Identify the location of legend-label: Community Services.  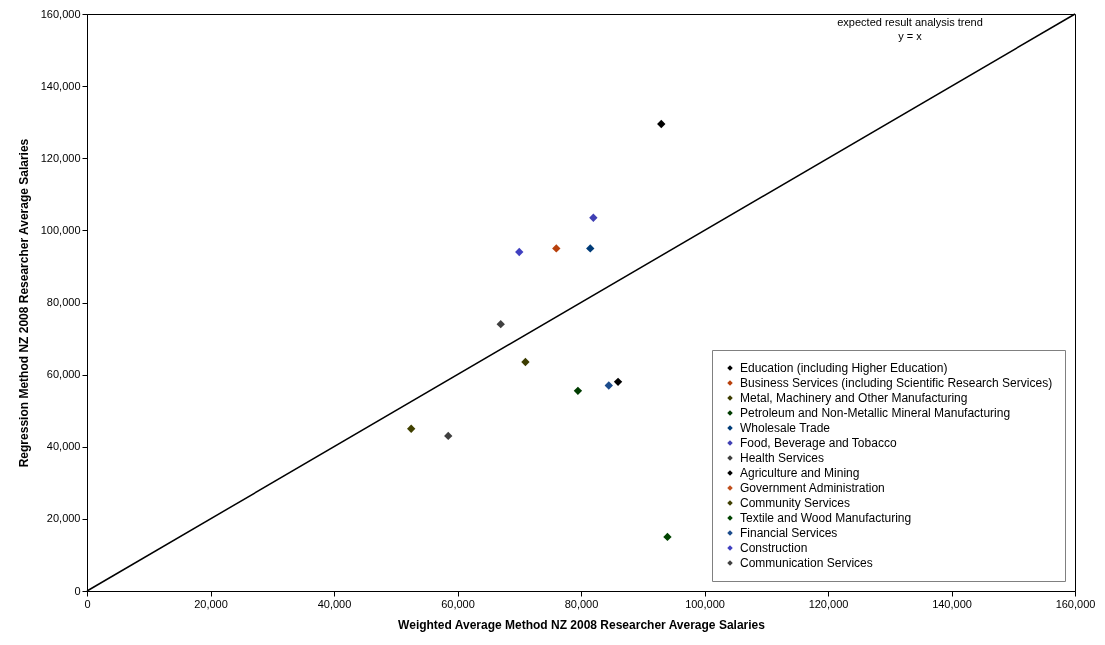
(795, 503).